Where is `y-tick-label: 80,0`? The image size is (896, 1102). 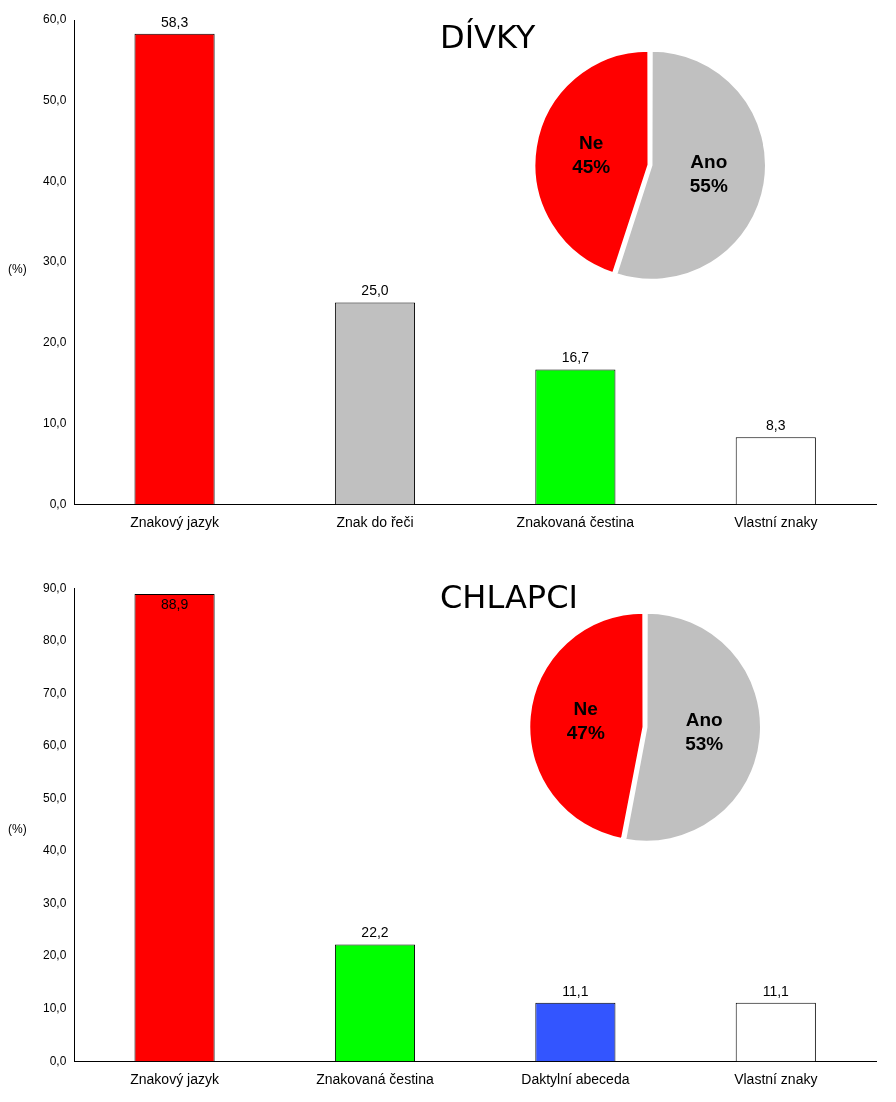
y-tick-label: 80,0 is located at coordinates (55, 640).